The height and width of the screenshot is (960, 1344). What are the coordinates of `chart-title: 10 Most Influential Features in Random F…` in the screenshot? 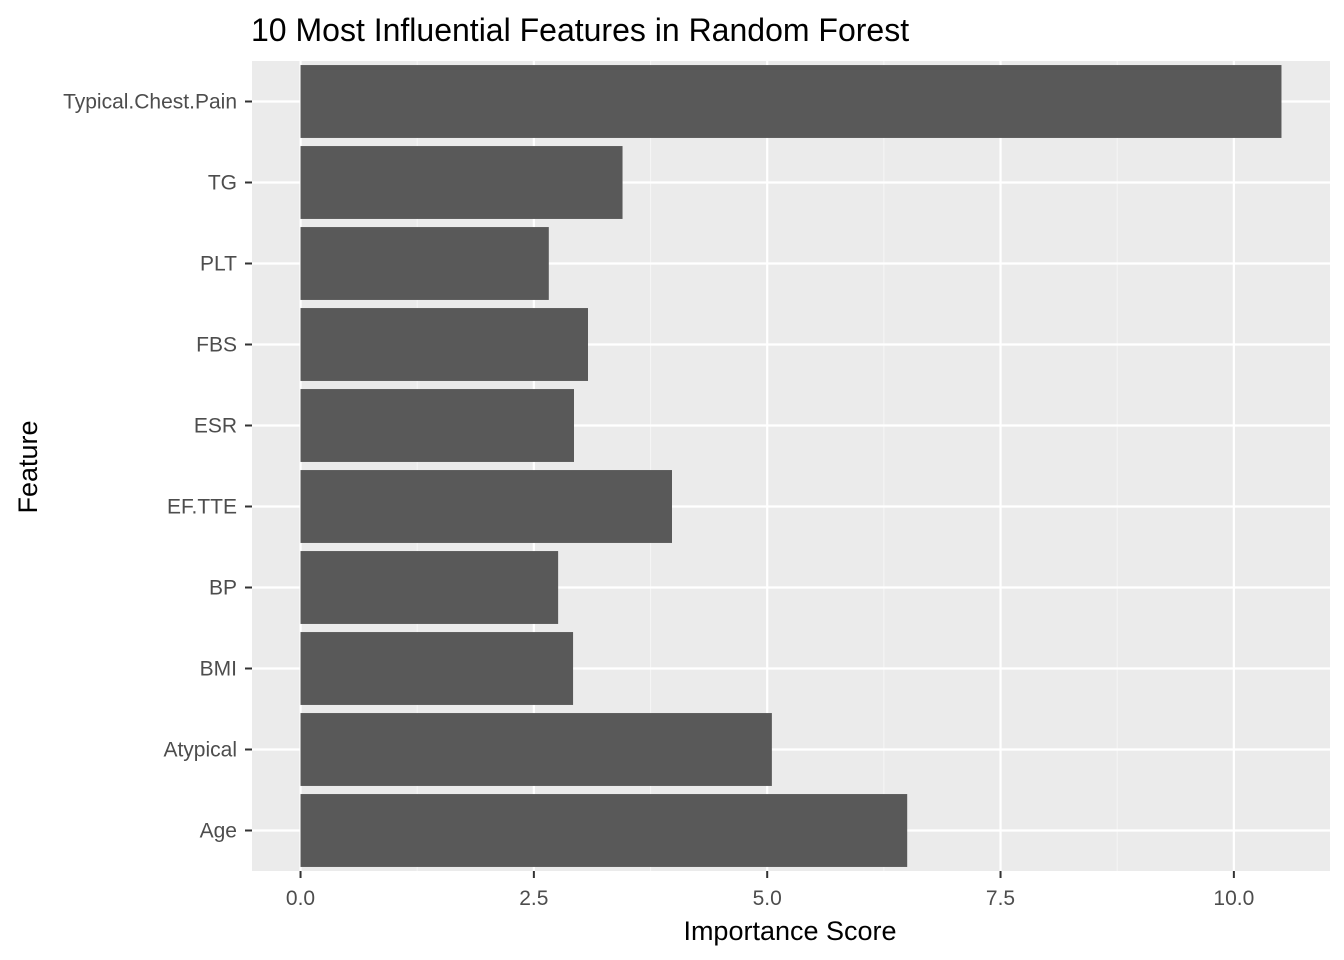 It's located at (580, 30).